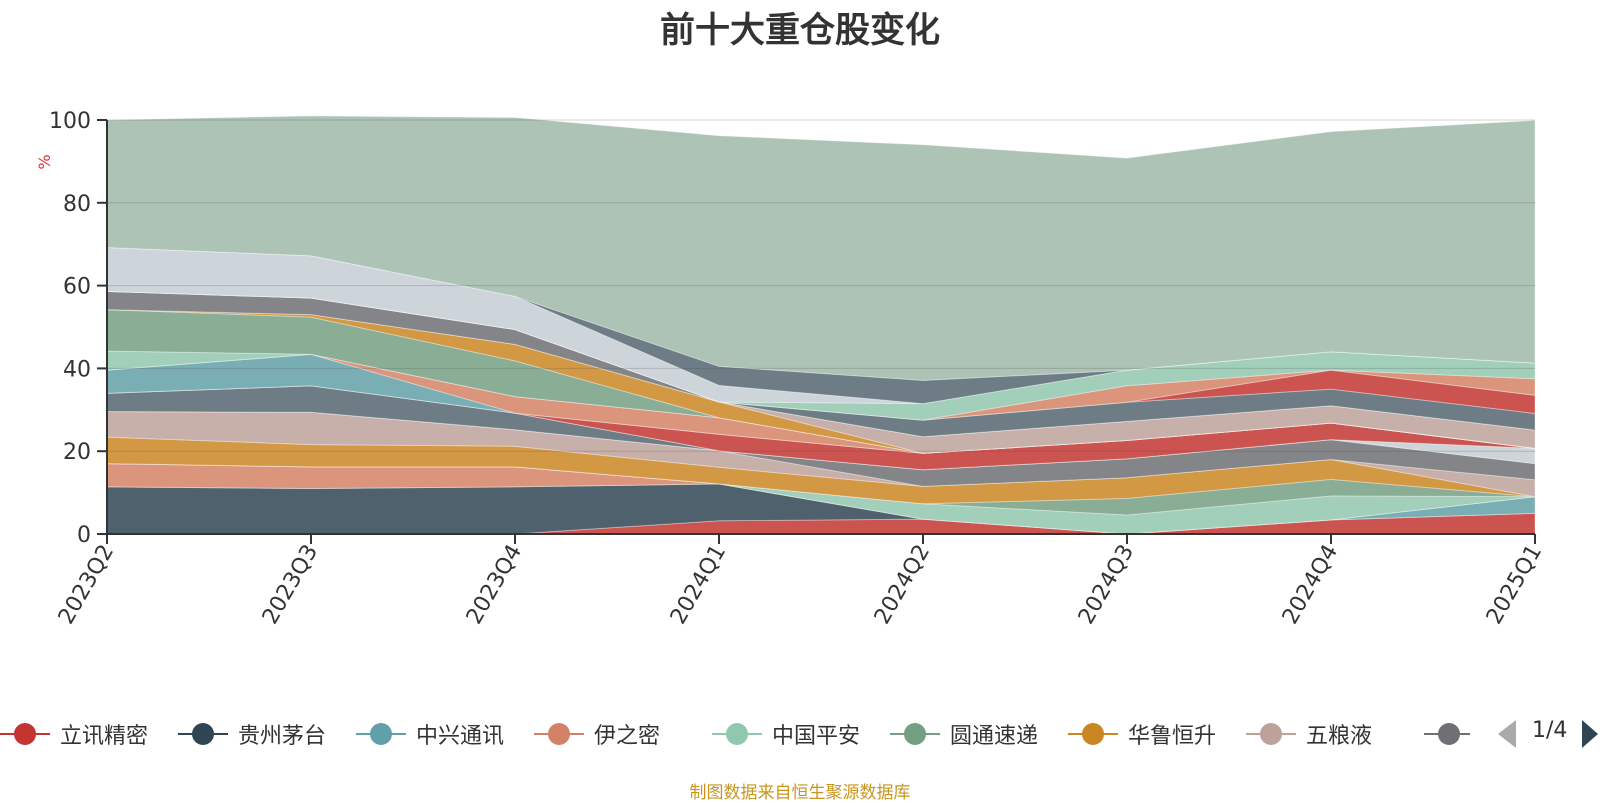 This screenshot has height=803, width=1600. Describe the element at coordinates (1106, 585) in the screenshot. I see `x-tick-label-5: 2024Q3` at that location.